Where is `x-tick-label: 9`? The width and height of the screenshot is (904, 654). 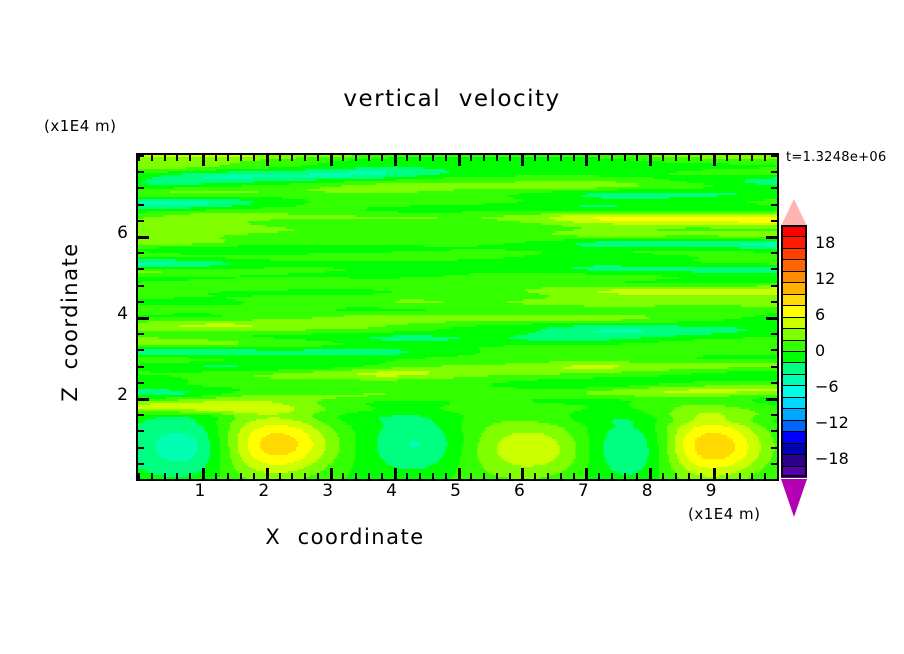 x-tick-label: 9 is located at coordinates (711, 491).